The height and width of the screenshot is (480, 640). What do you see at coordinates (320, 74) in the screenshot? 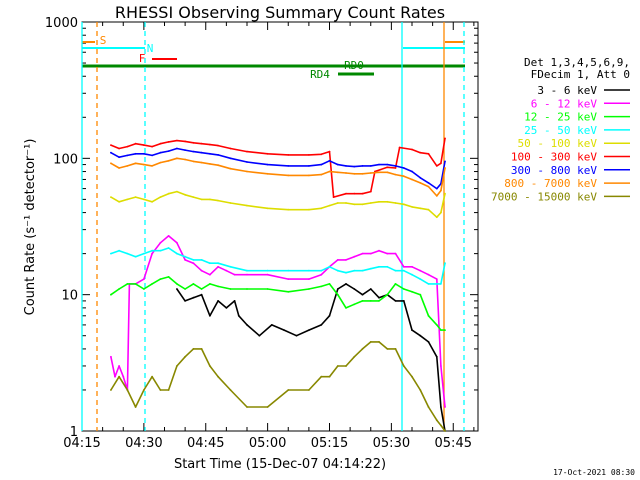
I see `flag-label-rd4: RD4` at bounding box center [320, 74].